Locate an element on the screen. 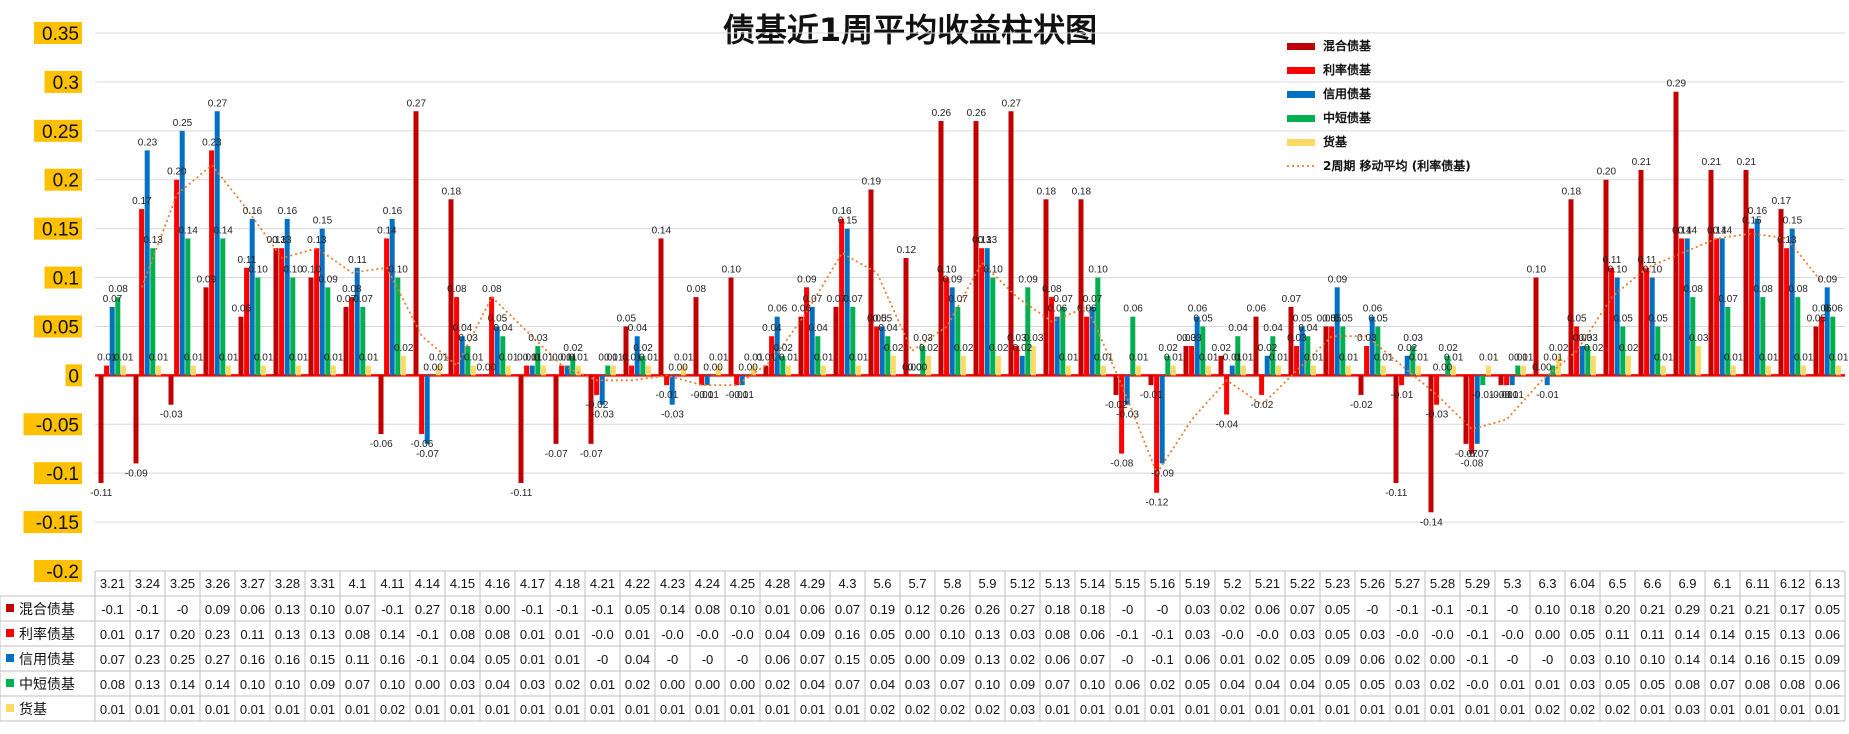  table-cell: 0.27 is located at coordinates (217, 659).